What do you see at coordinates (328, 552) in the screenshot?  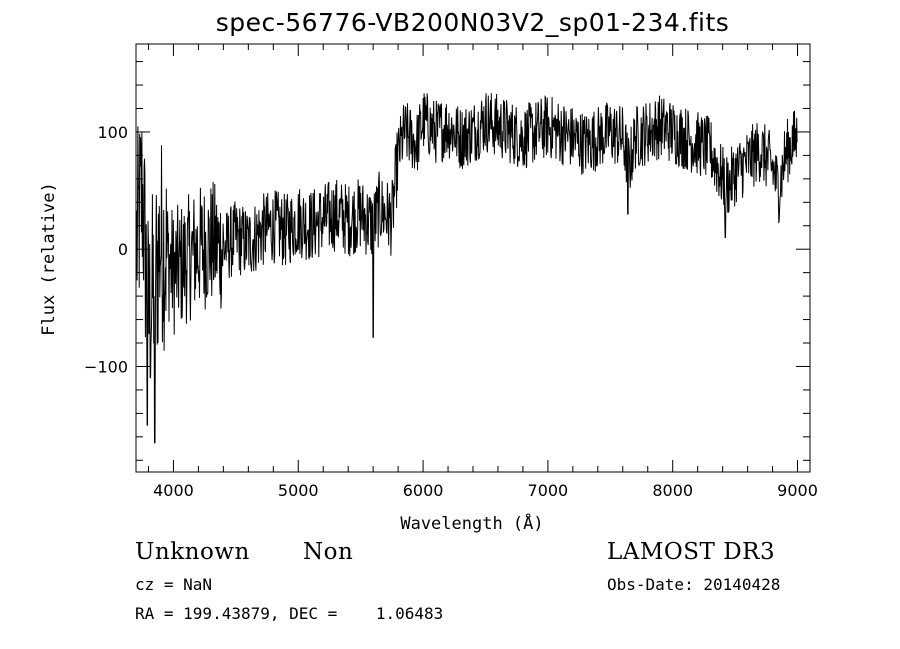 I see `subclass-label: Non` at bounding box center [328, 552].